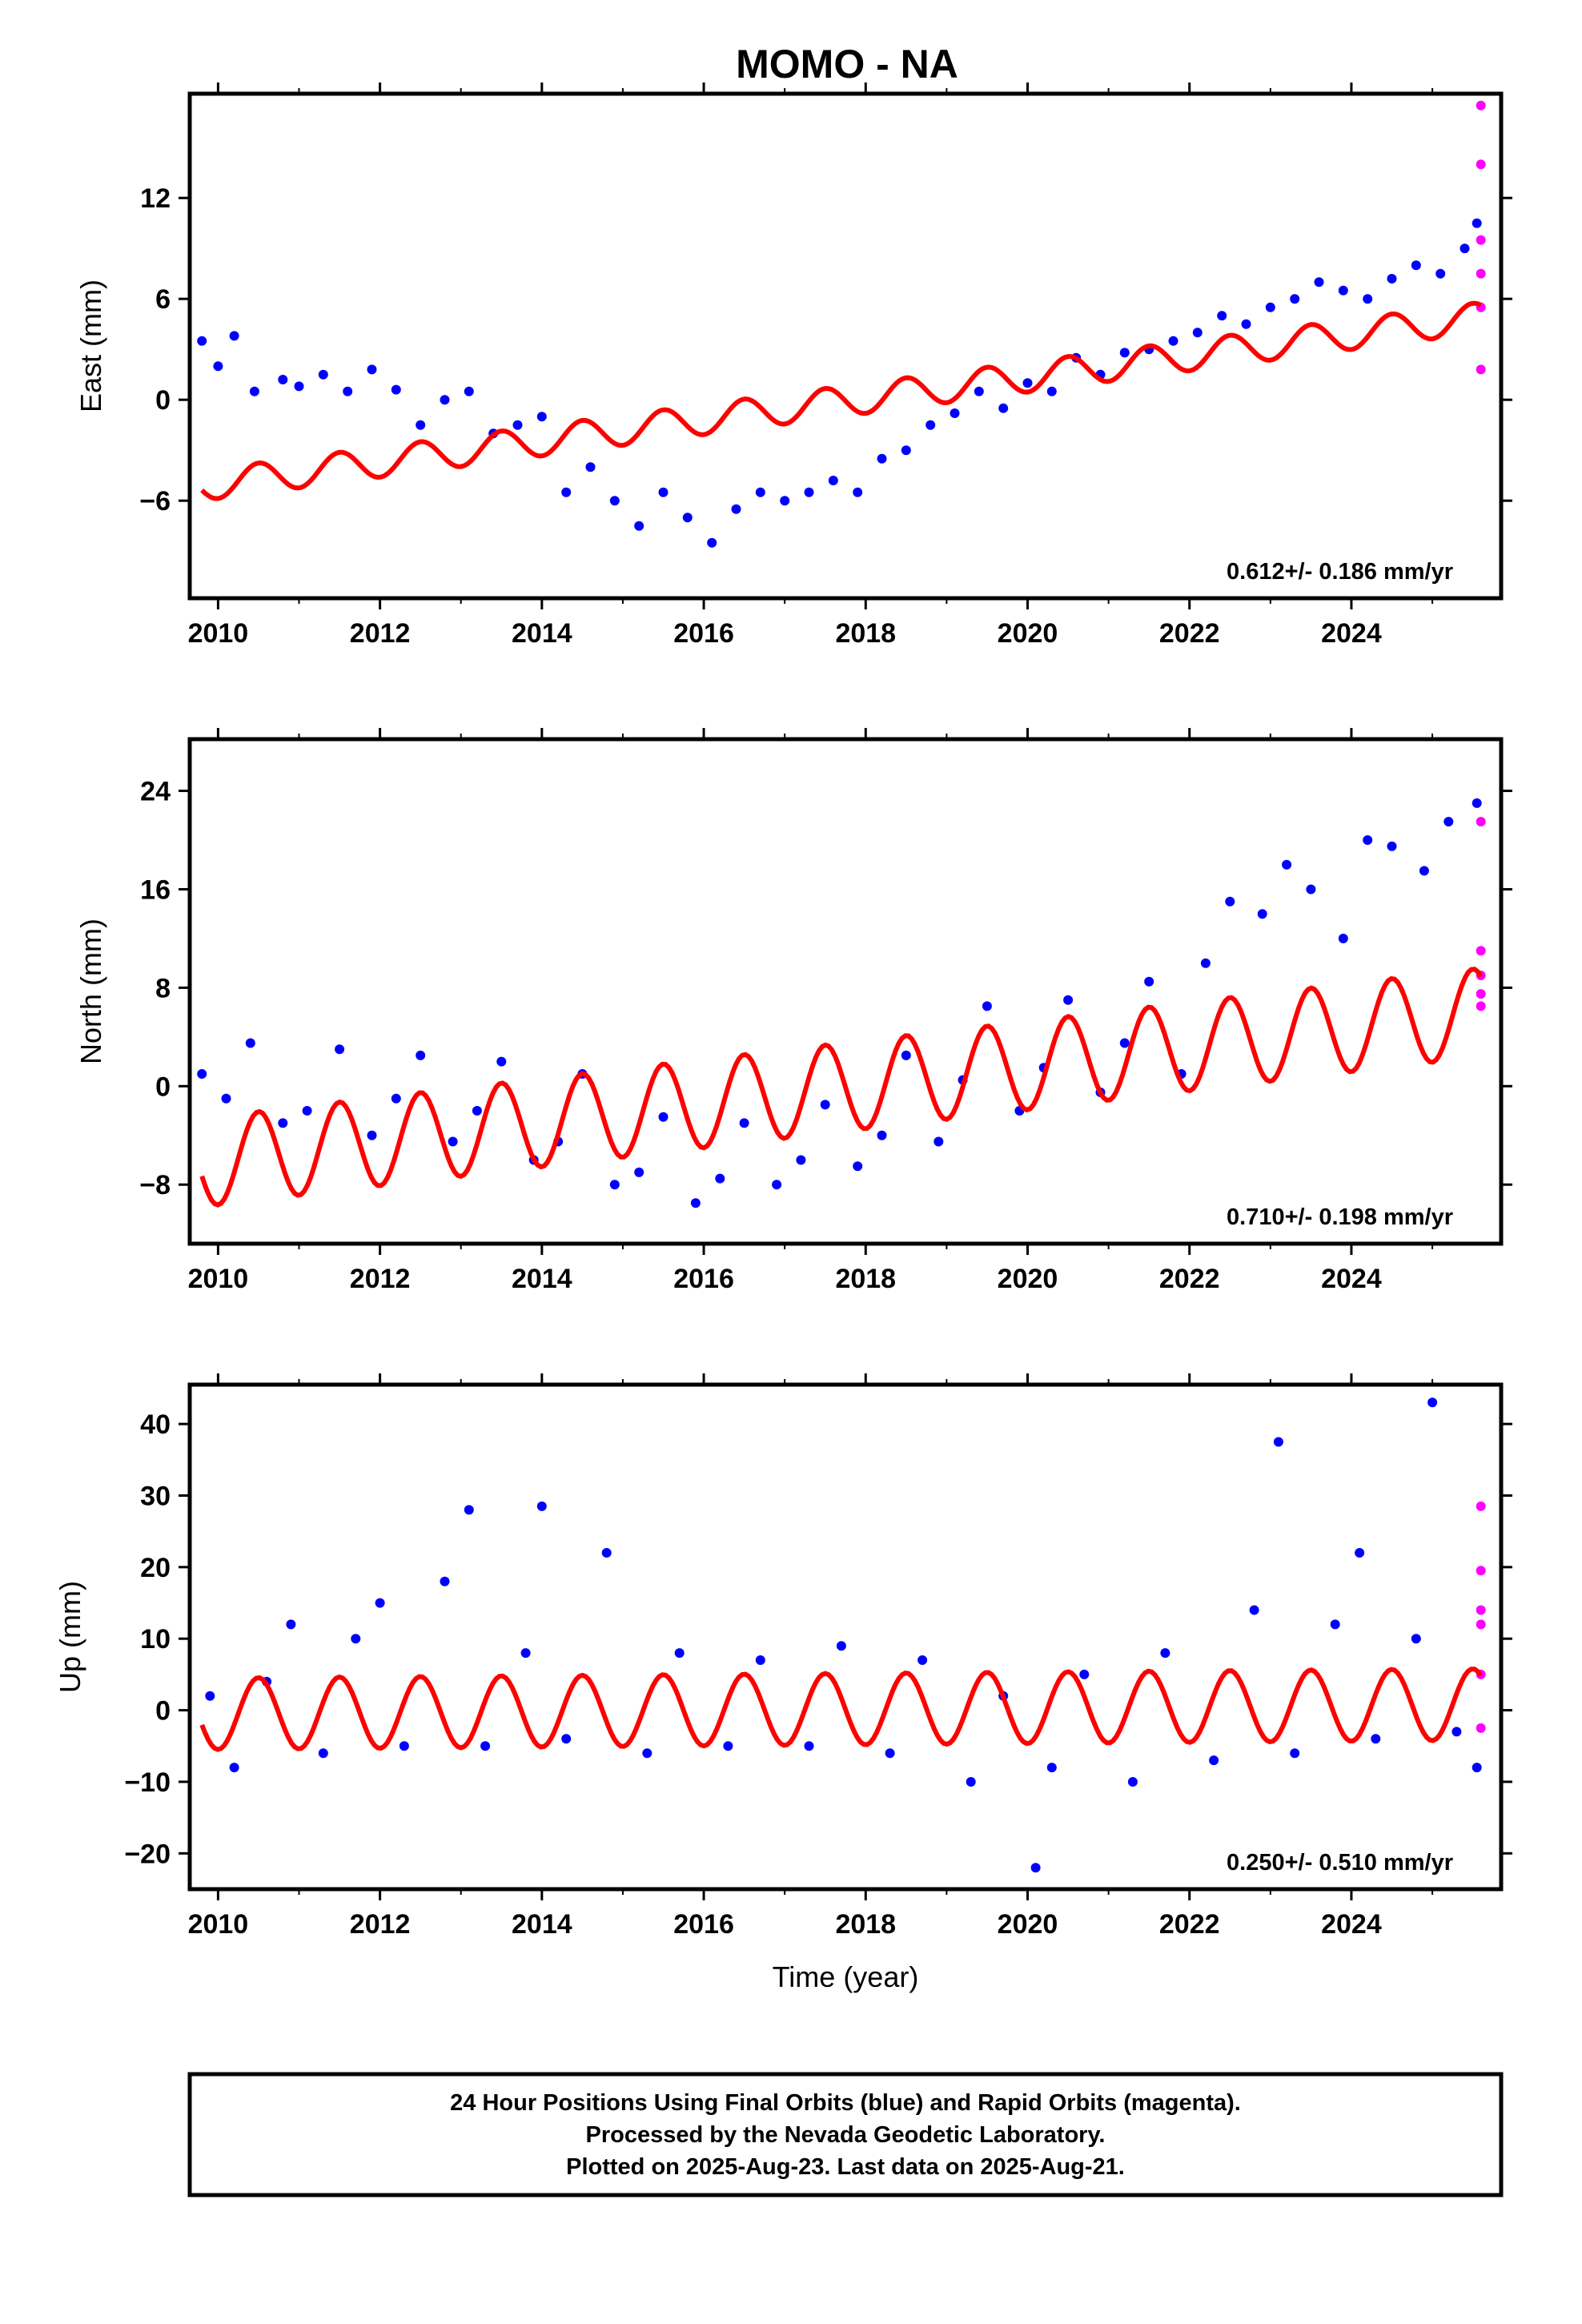 This screenshot has height=2324, width=1582. Describe the element at coordinates (70, 1637) in the screenshot. I see `y-axis-label: Up (mm)` at that location.